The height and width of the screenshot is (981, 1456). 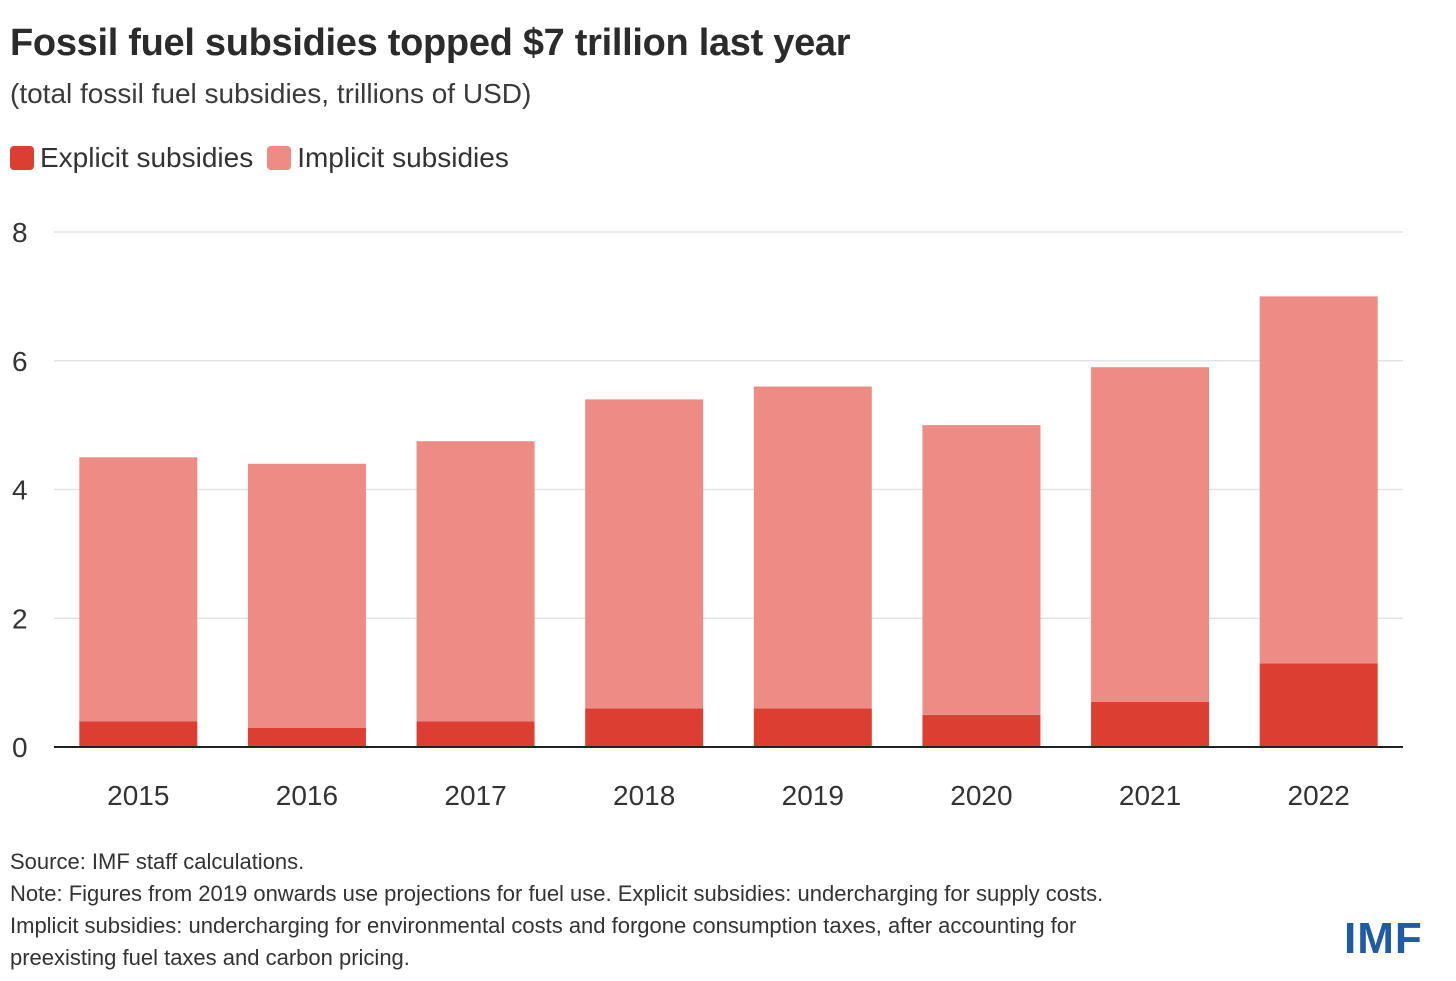 I want to click on legend: Explicit subsidies Implicit subsidies, so click(x=266, y=158).